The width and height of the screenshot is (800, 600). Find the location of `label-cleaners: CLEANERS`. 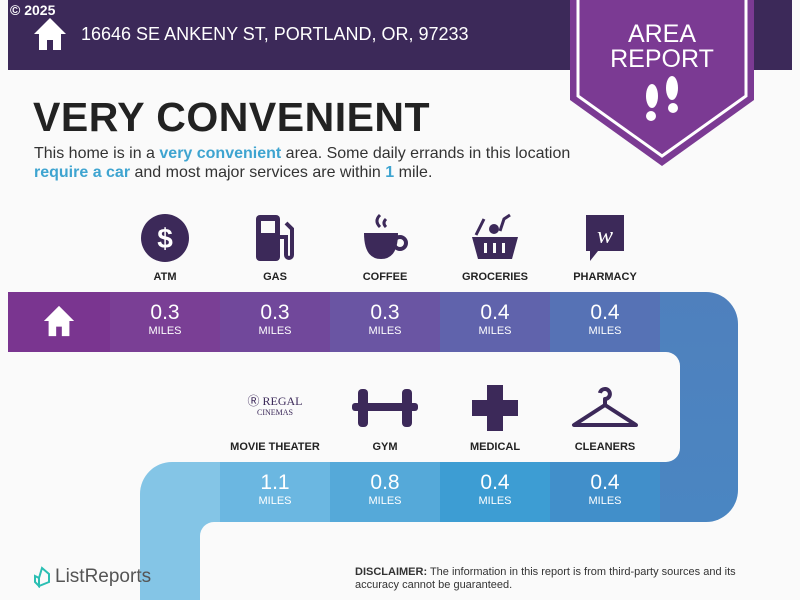

label-cleaners: CLEANERS is located at coordinates (605, 447).